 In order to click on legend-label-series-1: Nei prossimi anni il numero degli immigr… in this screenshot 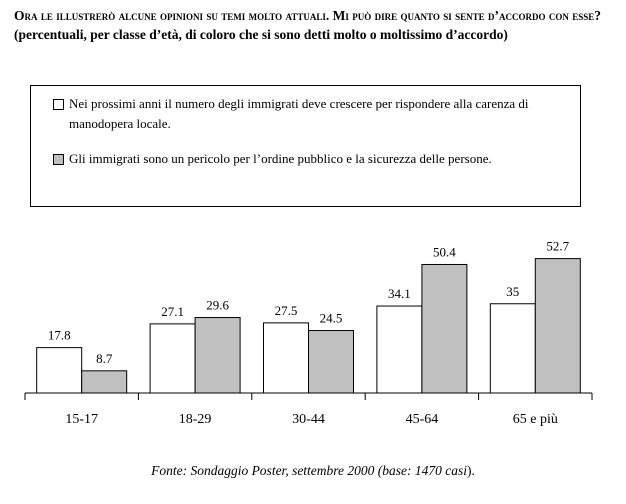, I will do `click(299, 113)`.